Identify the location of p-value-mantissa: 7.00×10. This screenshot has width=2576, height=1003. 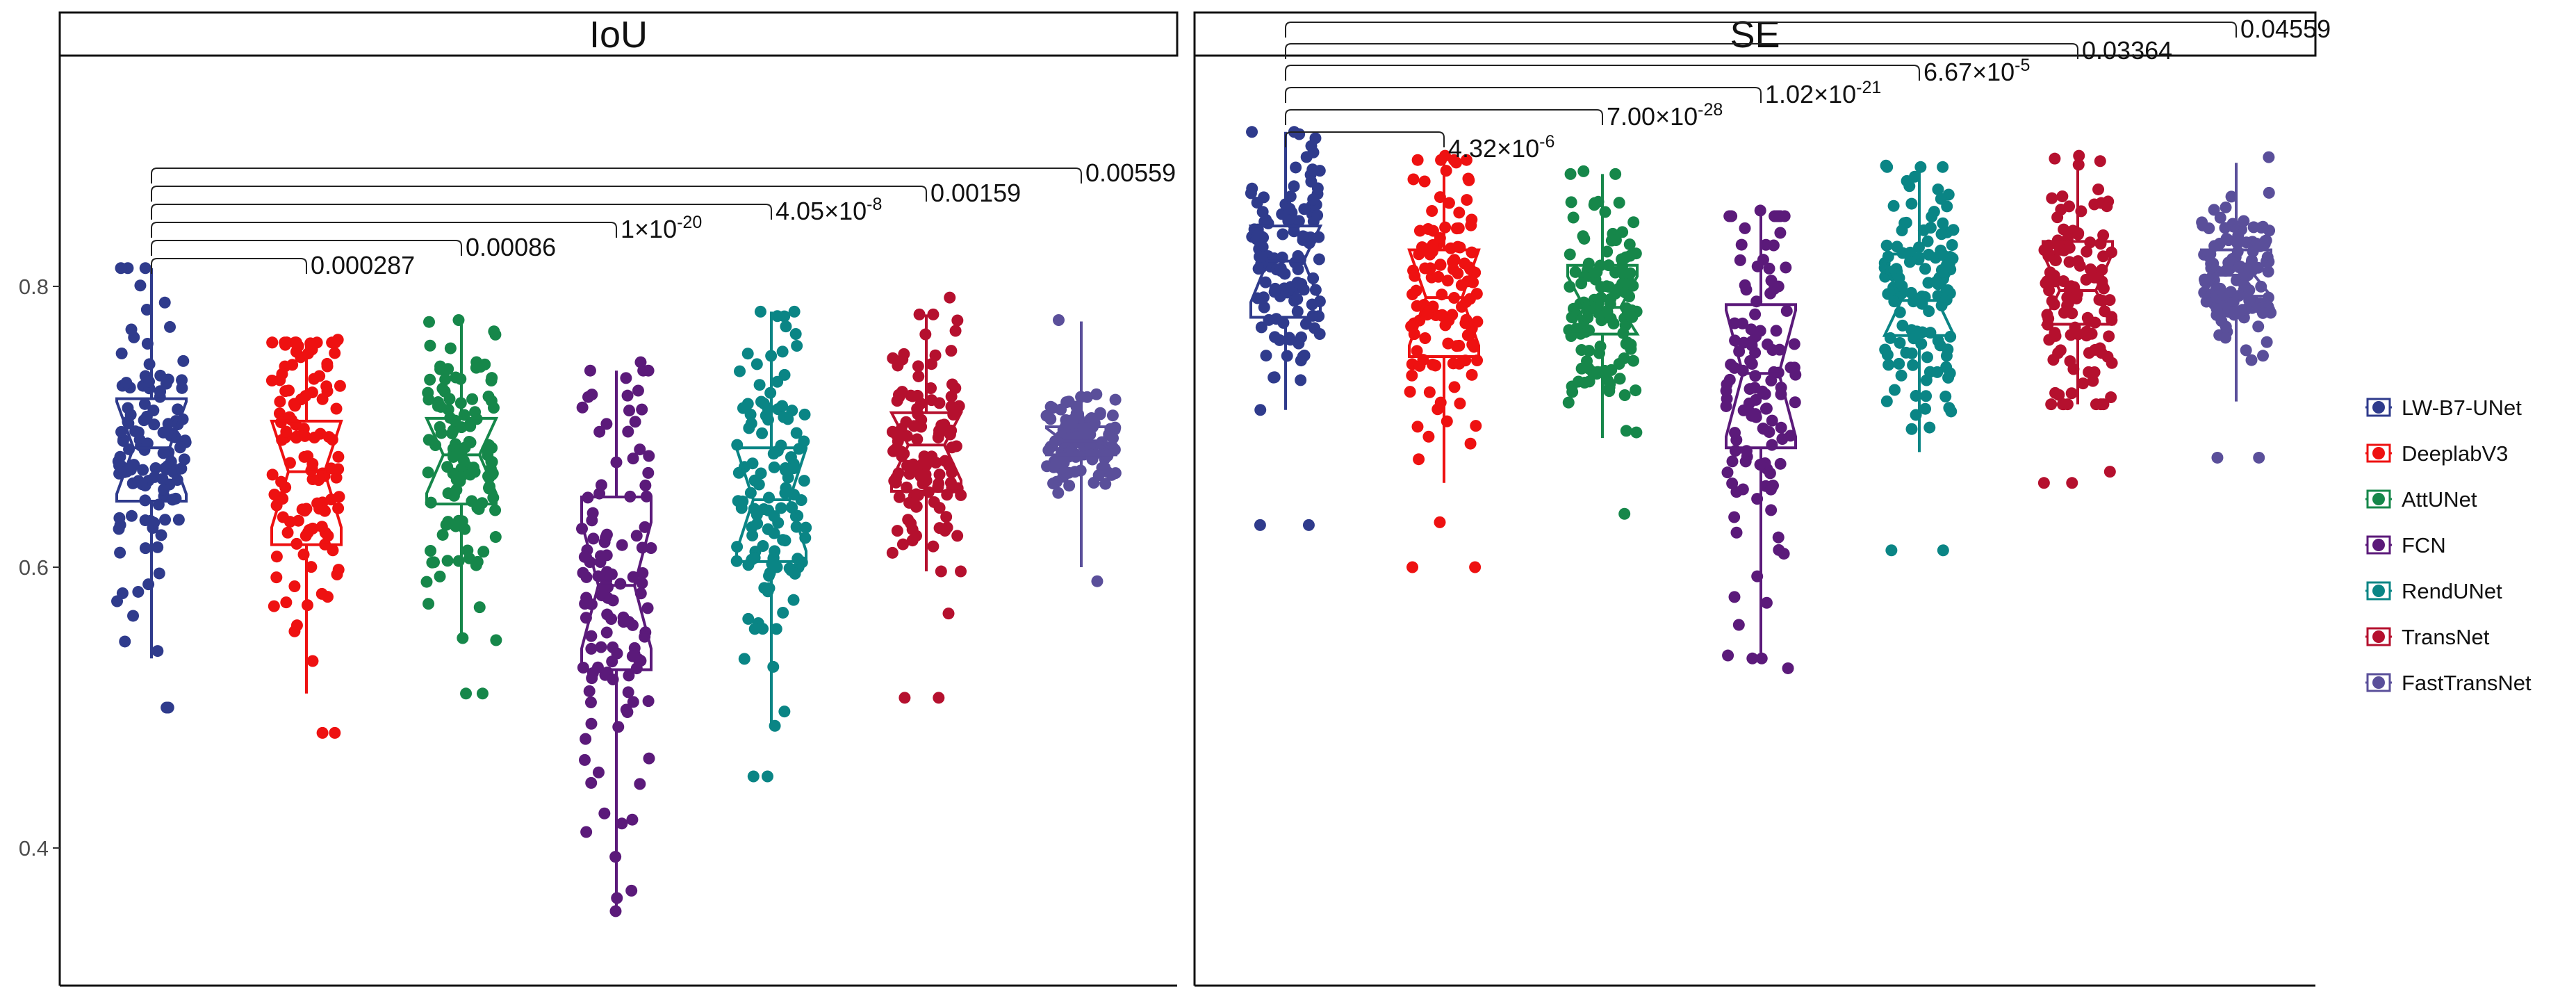
(1652, 116).